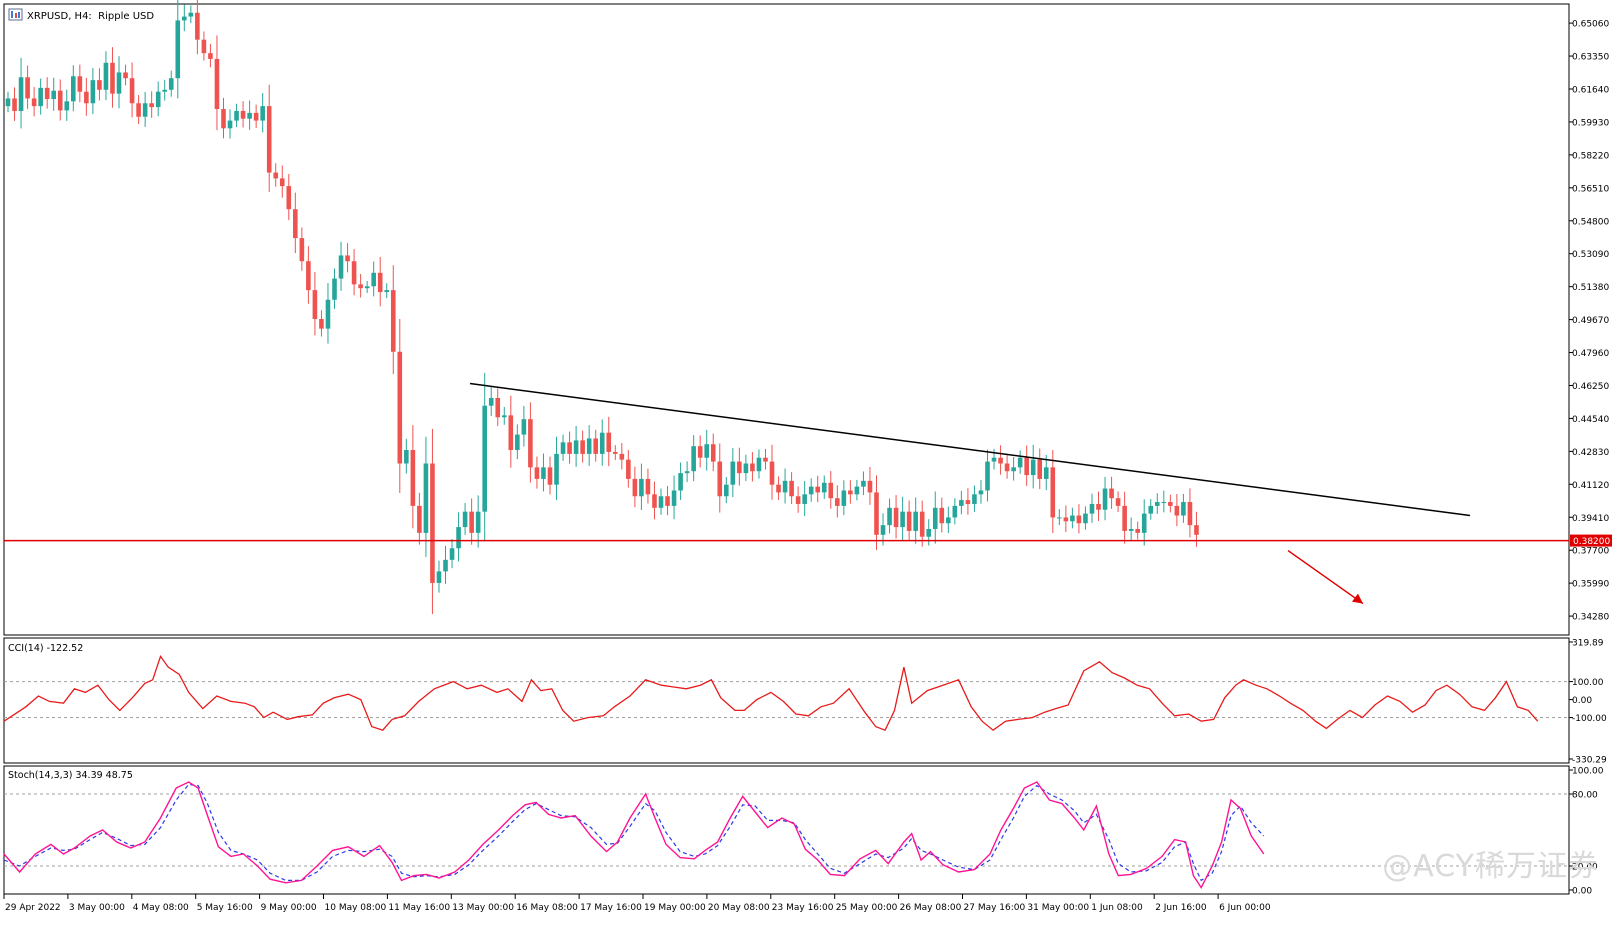 This screenshot has width=1621, height=926. I want to click on time-tick-label: 20 May 08:00, so click(739, 908).